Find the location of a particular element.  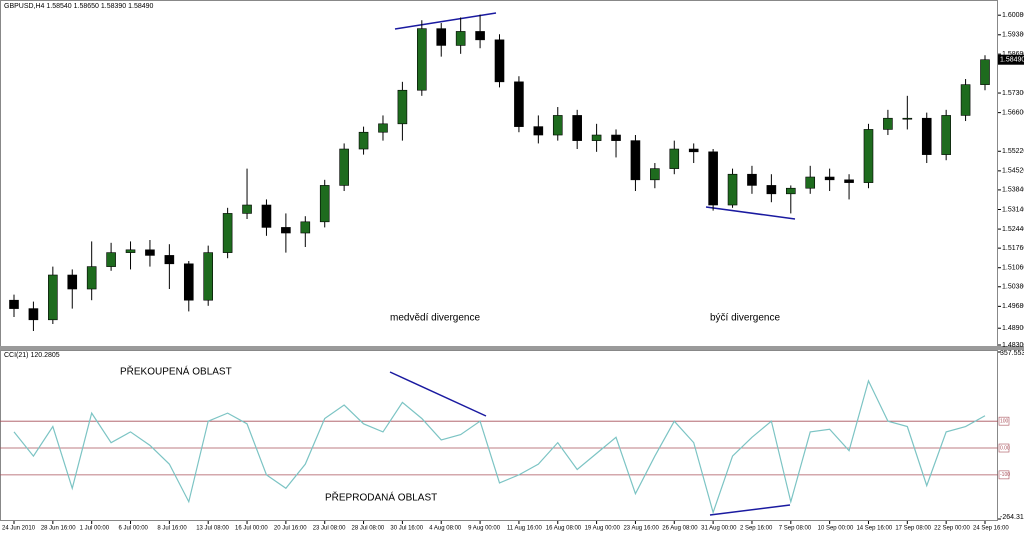

x-tick-label: 30 Jul 16:00 is located at coordinates (406, 529).